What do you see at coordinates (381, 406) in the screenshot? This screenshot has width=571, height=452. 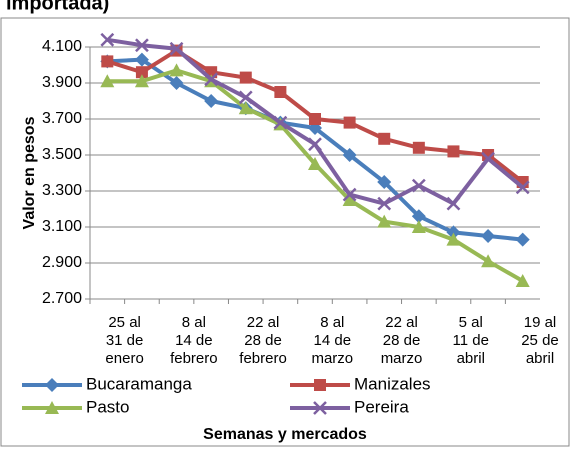 I see `legend-label: Pereira` at bounding box center [381, 406].